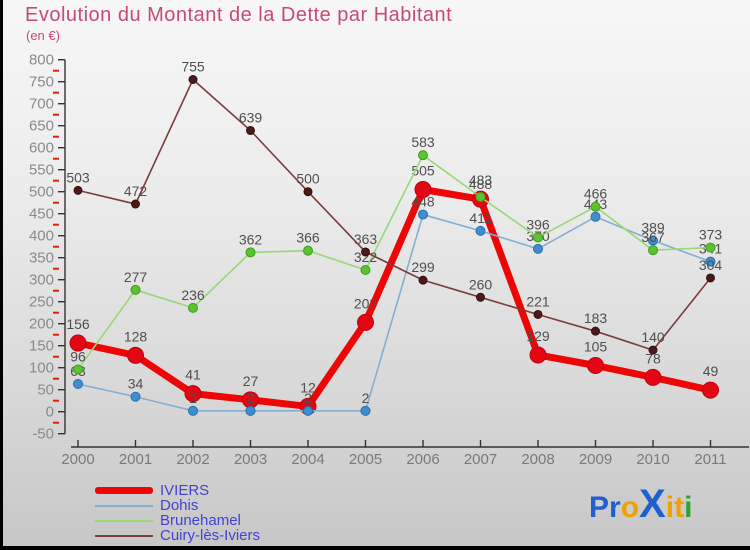  What do you see at coordinates (193, 375) in the screenshot?
I see `value-label: 41` at bounding box center [193, 375].